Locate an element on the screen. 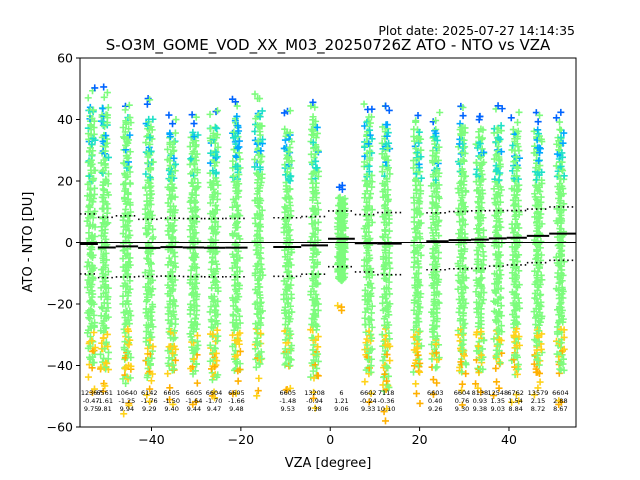 This screenshot has width=640, height=480. bin-stat-label: -1.50 is located at coordinates (171, 401).